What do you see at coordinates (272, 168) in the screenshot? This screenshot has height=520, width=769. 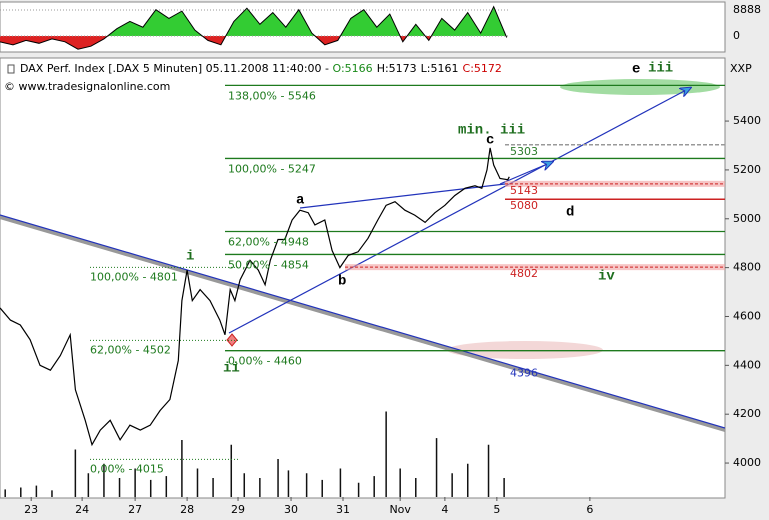 I see `fib-level-label: 100,00% - 5247` at bounding box center [272, 168].